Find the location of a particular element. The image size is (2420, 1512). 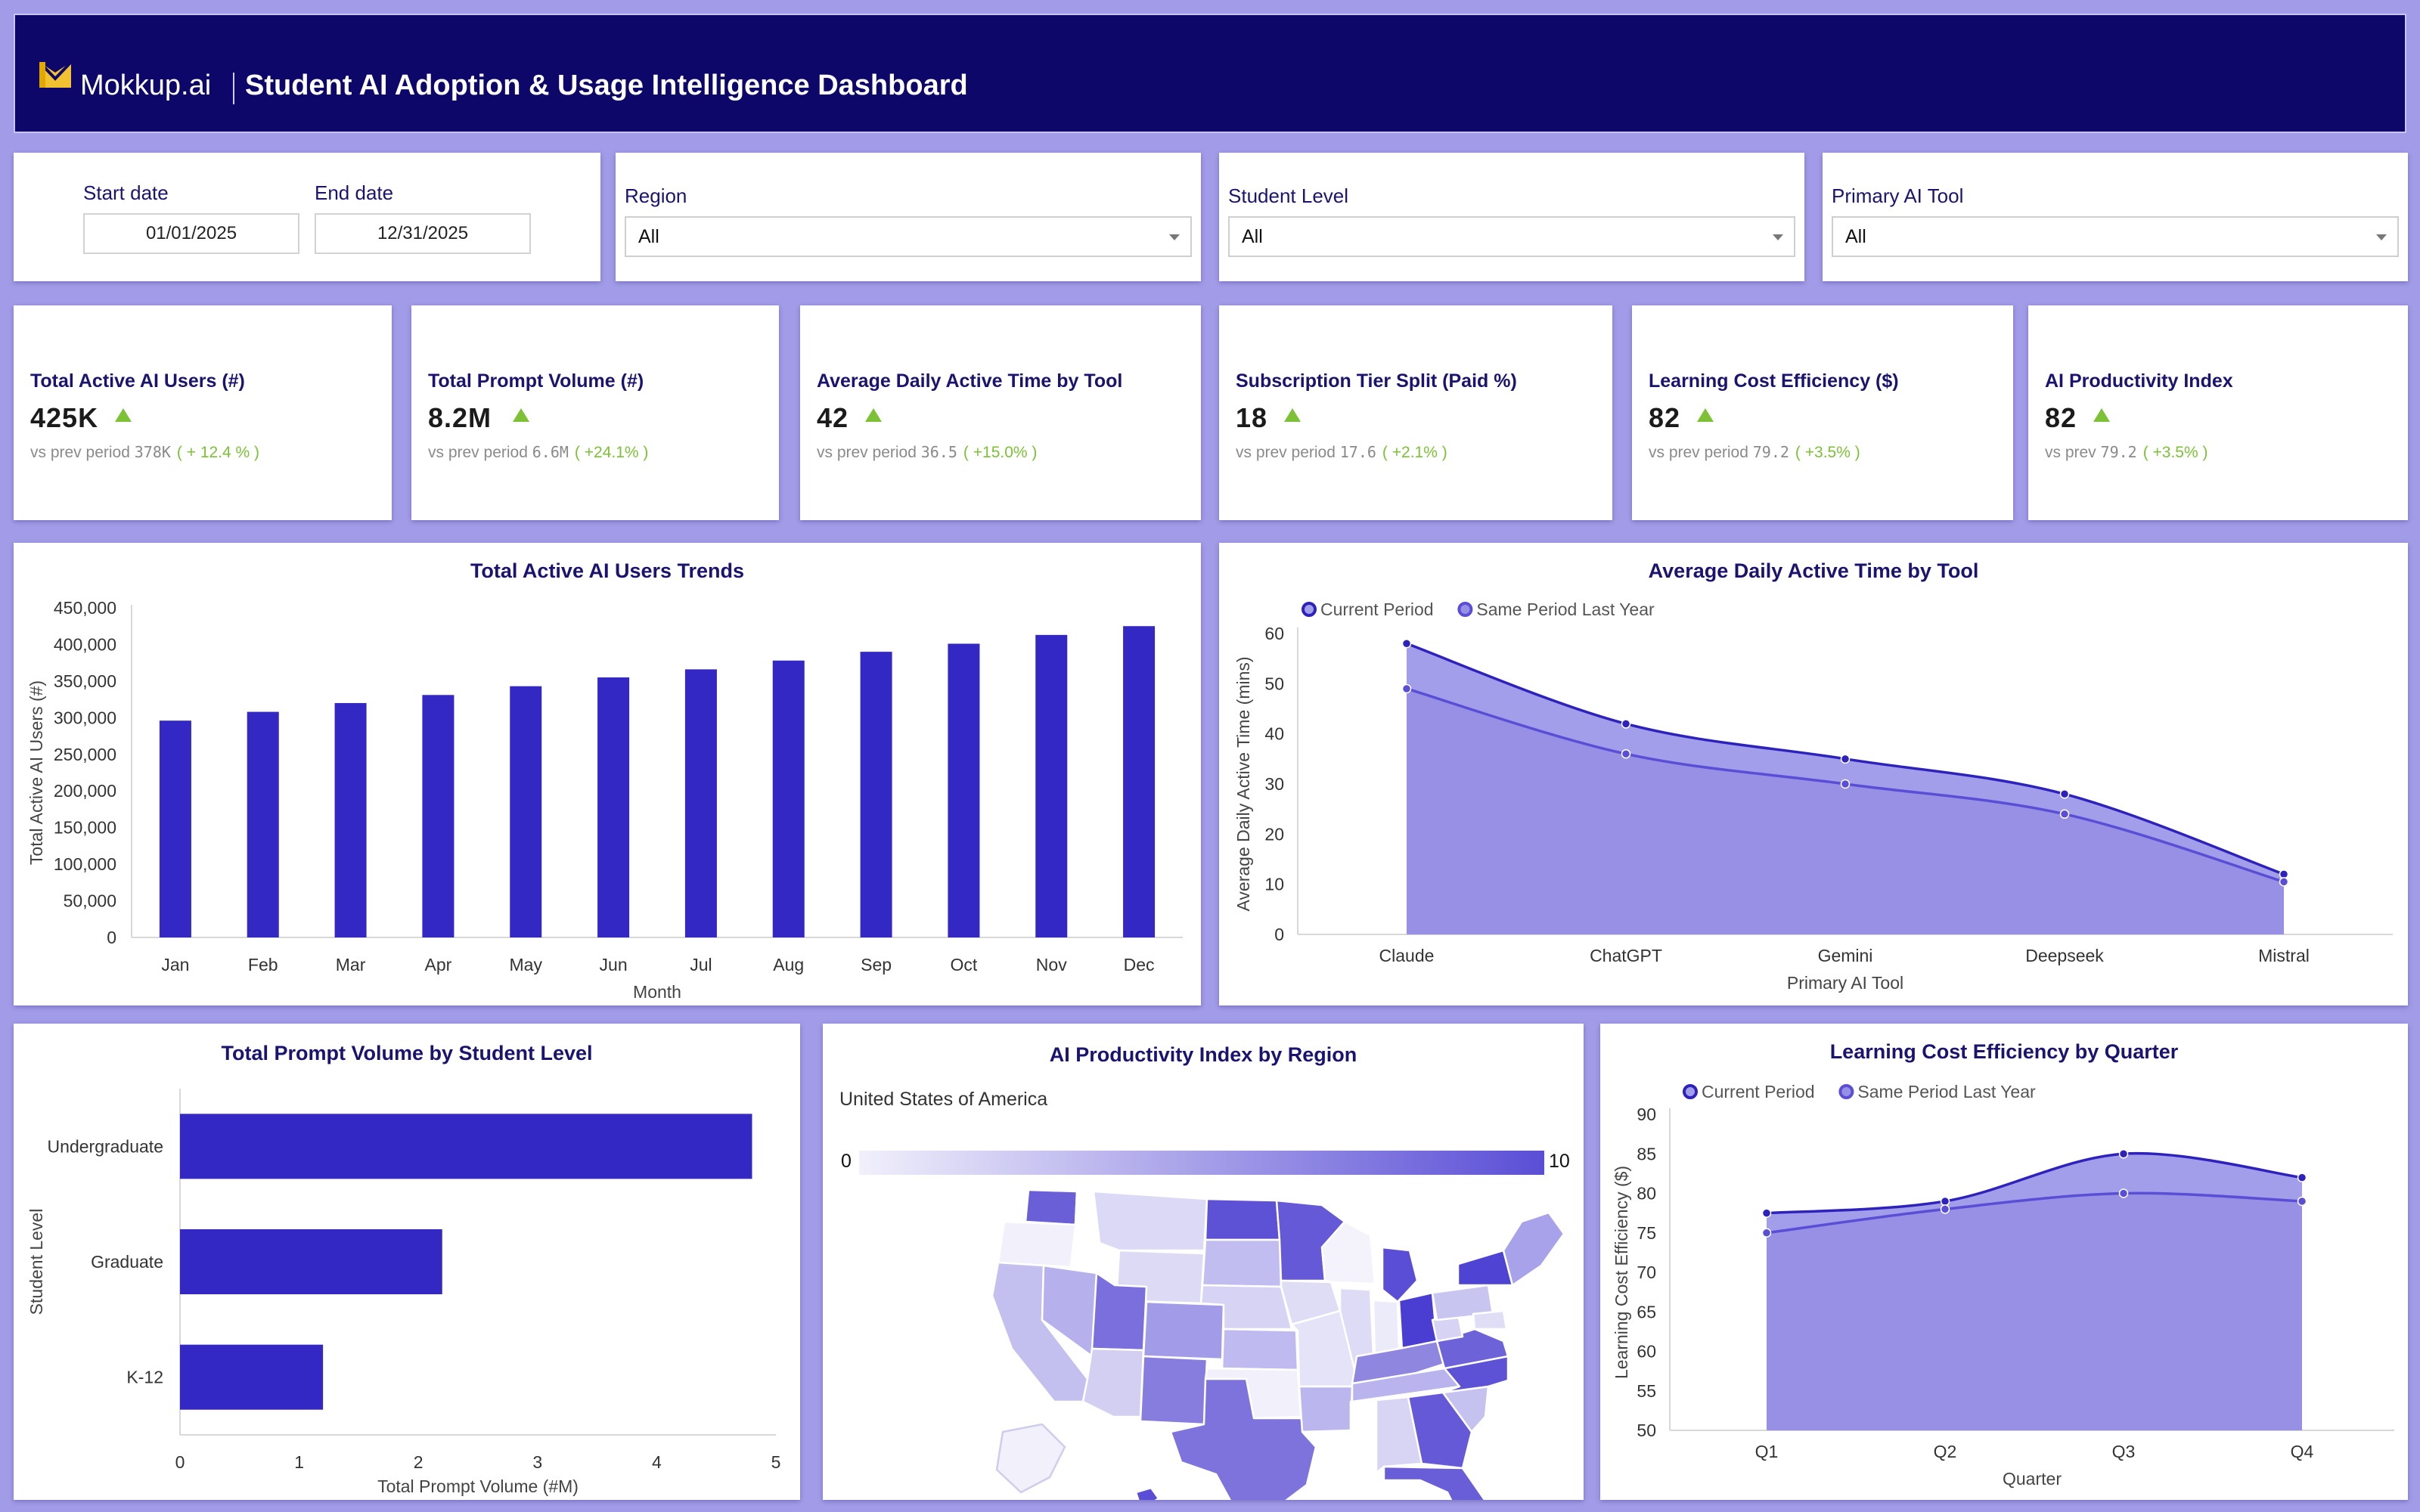

state-indiana is located at coordinates (1386, 1328).